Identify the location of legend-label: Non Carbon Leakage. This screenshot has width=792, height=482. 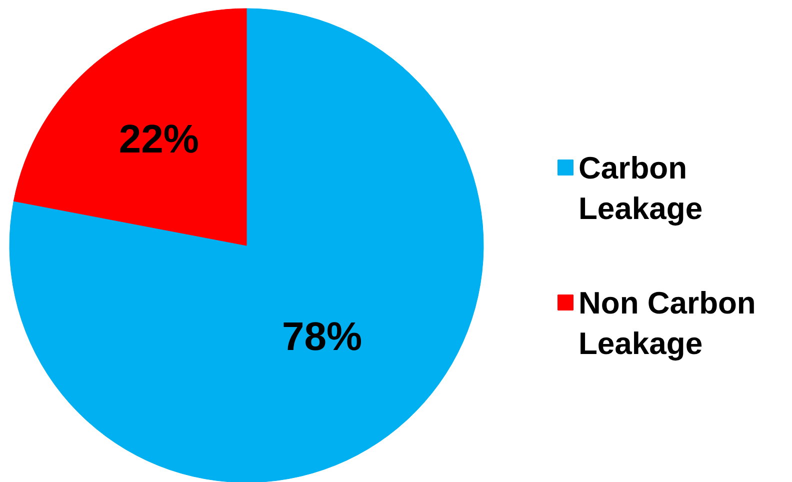
(667, 323).